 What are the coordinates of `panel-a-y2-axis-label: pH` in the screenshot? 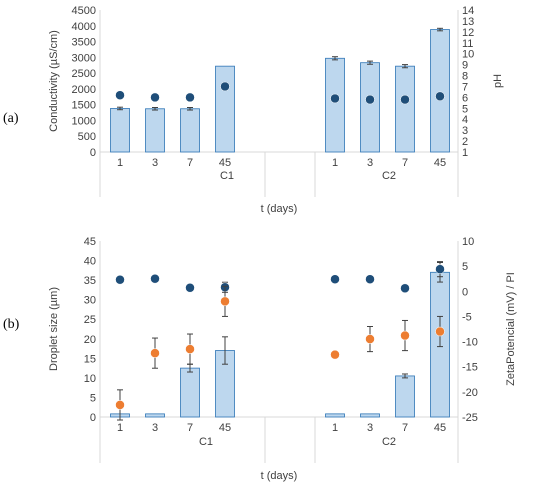 It's located at (498, 81).